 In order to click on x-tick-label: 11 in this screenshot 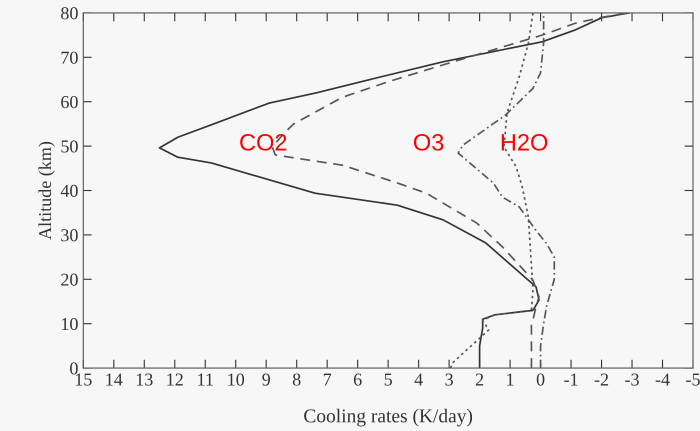, I will do `click(205, 380)`.